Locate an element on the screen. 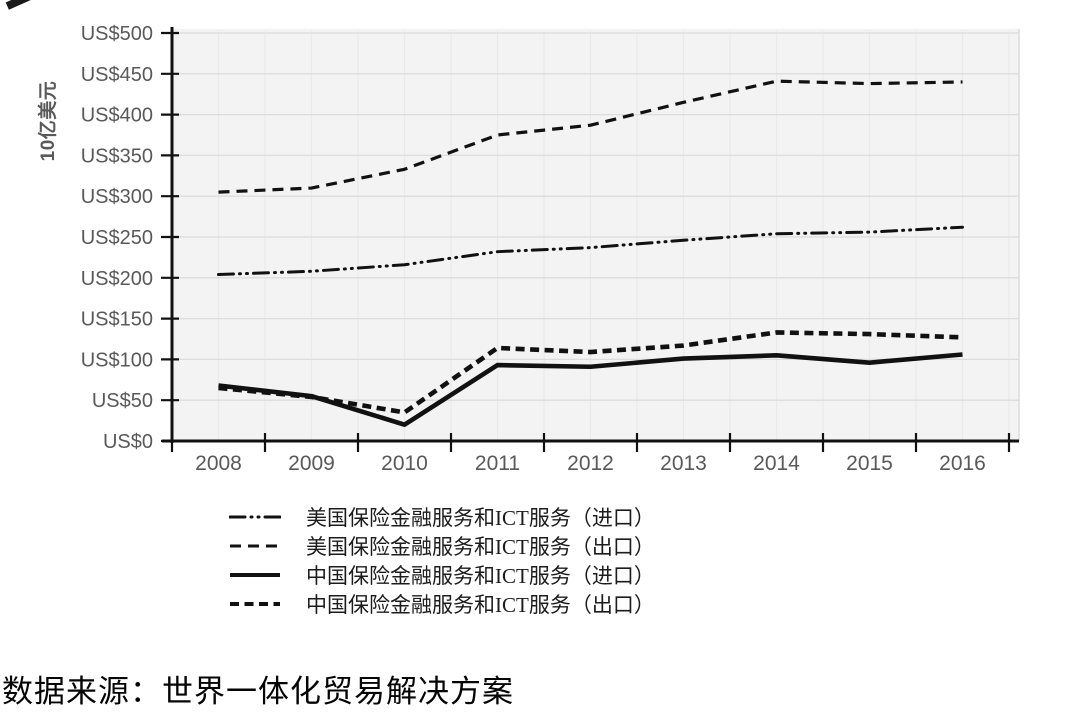 The width and height of the screenshot is (1080, 725). x-axis-tick-label: 2011 is located at coordinates (497, 463).